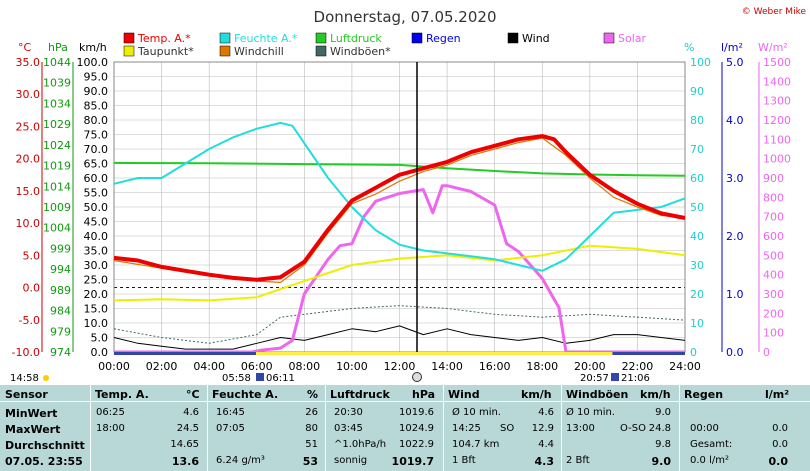  I want to click on kmh-tick: 55.0, so click(96, 193).